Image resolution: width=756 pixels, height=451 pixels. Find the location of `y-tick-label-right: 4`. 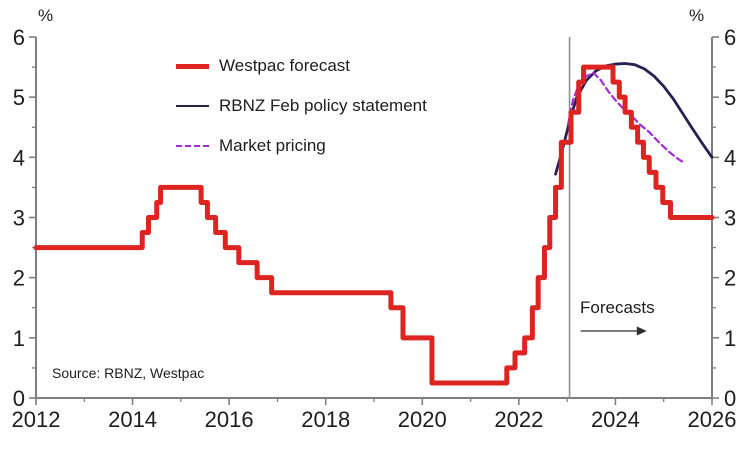

y-tick-label-right: 4 is located at coordinates (730, 157).